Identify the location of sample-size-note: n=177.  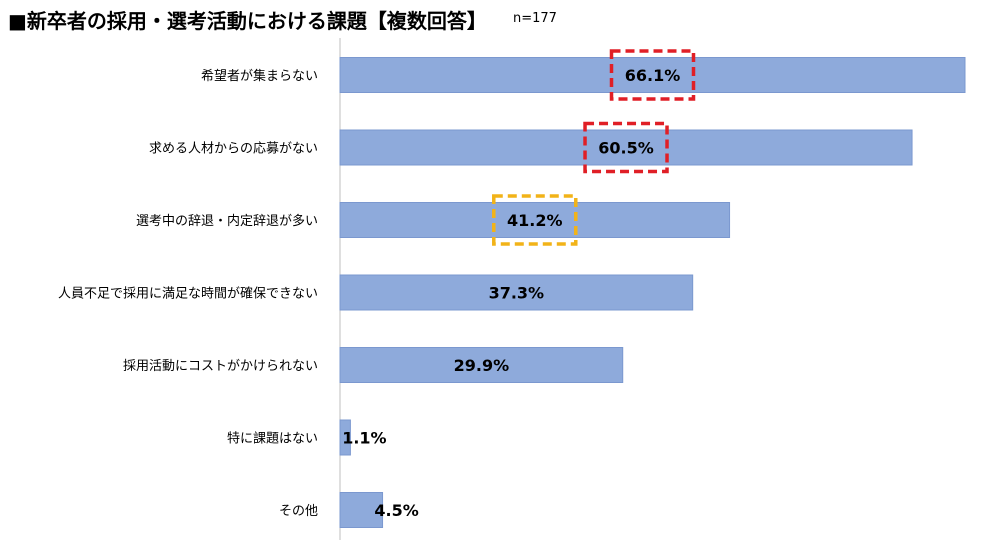
(535, 18).